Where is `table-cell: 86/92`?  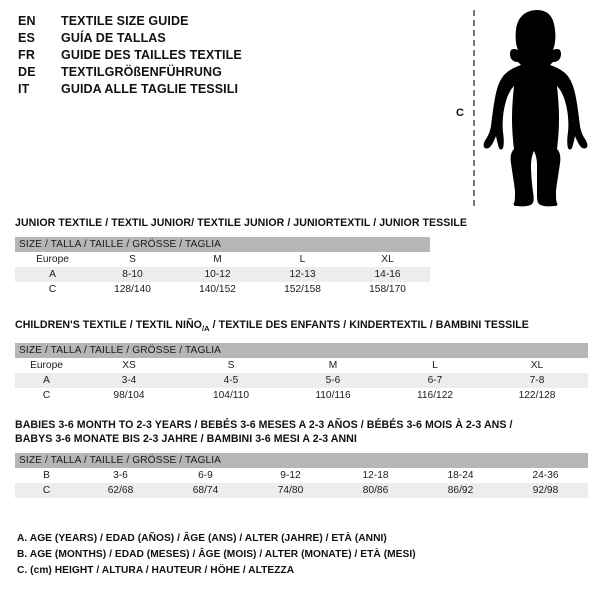
table-cell: 86/92 is located at coordinates (460, 490).